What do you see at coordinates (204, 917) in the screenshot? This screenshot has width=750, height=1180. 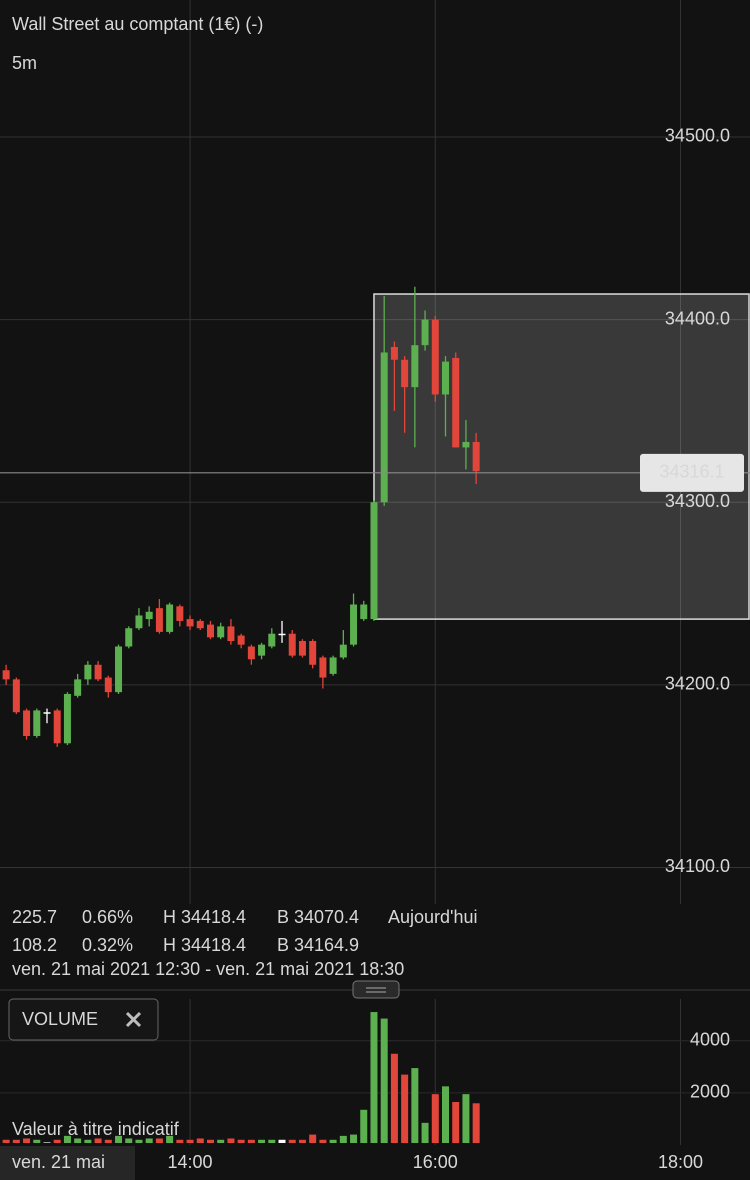 I see `high: H 34418.4` at bounding box center [204, 917].